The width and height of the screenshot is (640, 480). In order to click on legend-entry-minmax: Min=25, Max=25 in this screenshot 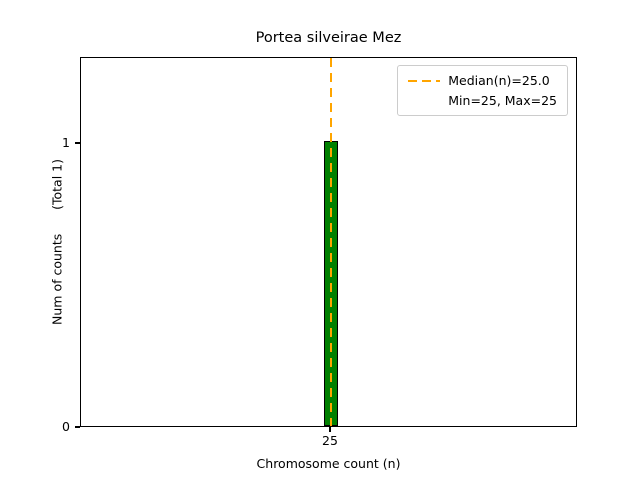, I will do `click(482, 100)`.